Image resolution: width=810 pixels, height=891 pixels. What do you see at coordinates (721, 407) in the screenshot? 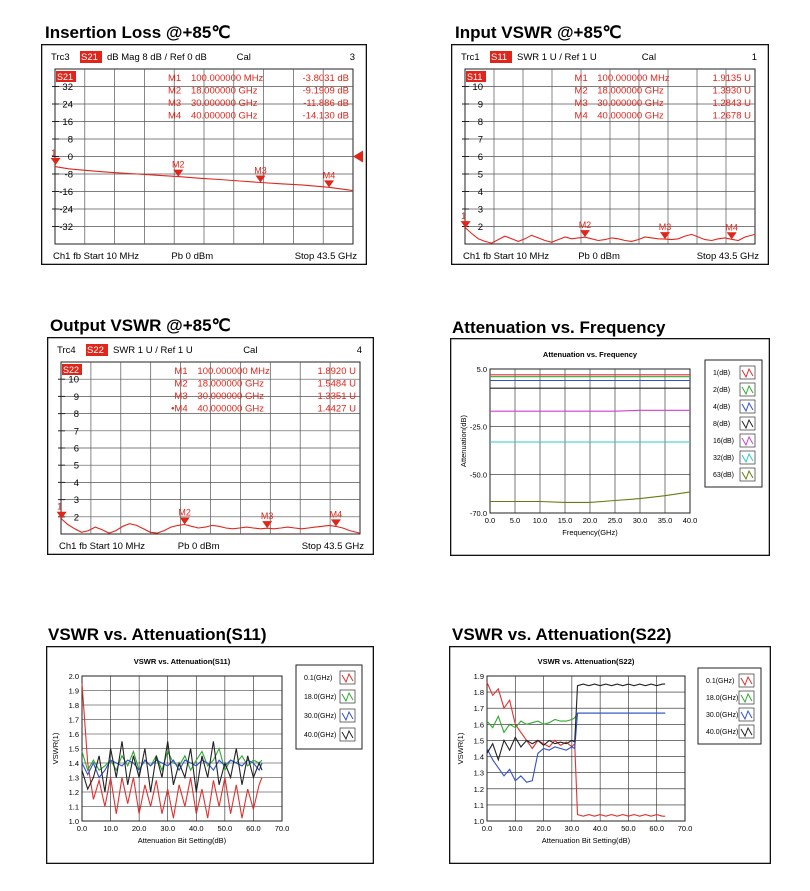
I see `plot-legend-label: 4(dB)` at bounding box center [721, 407].